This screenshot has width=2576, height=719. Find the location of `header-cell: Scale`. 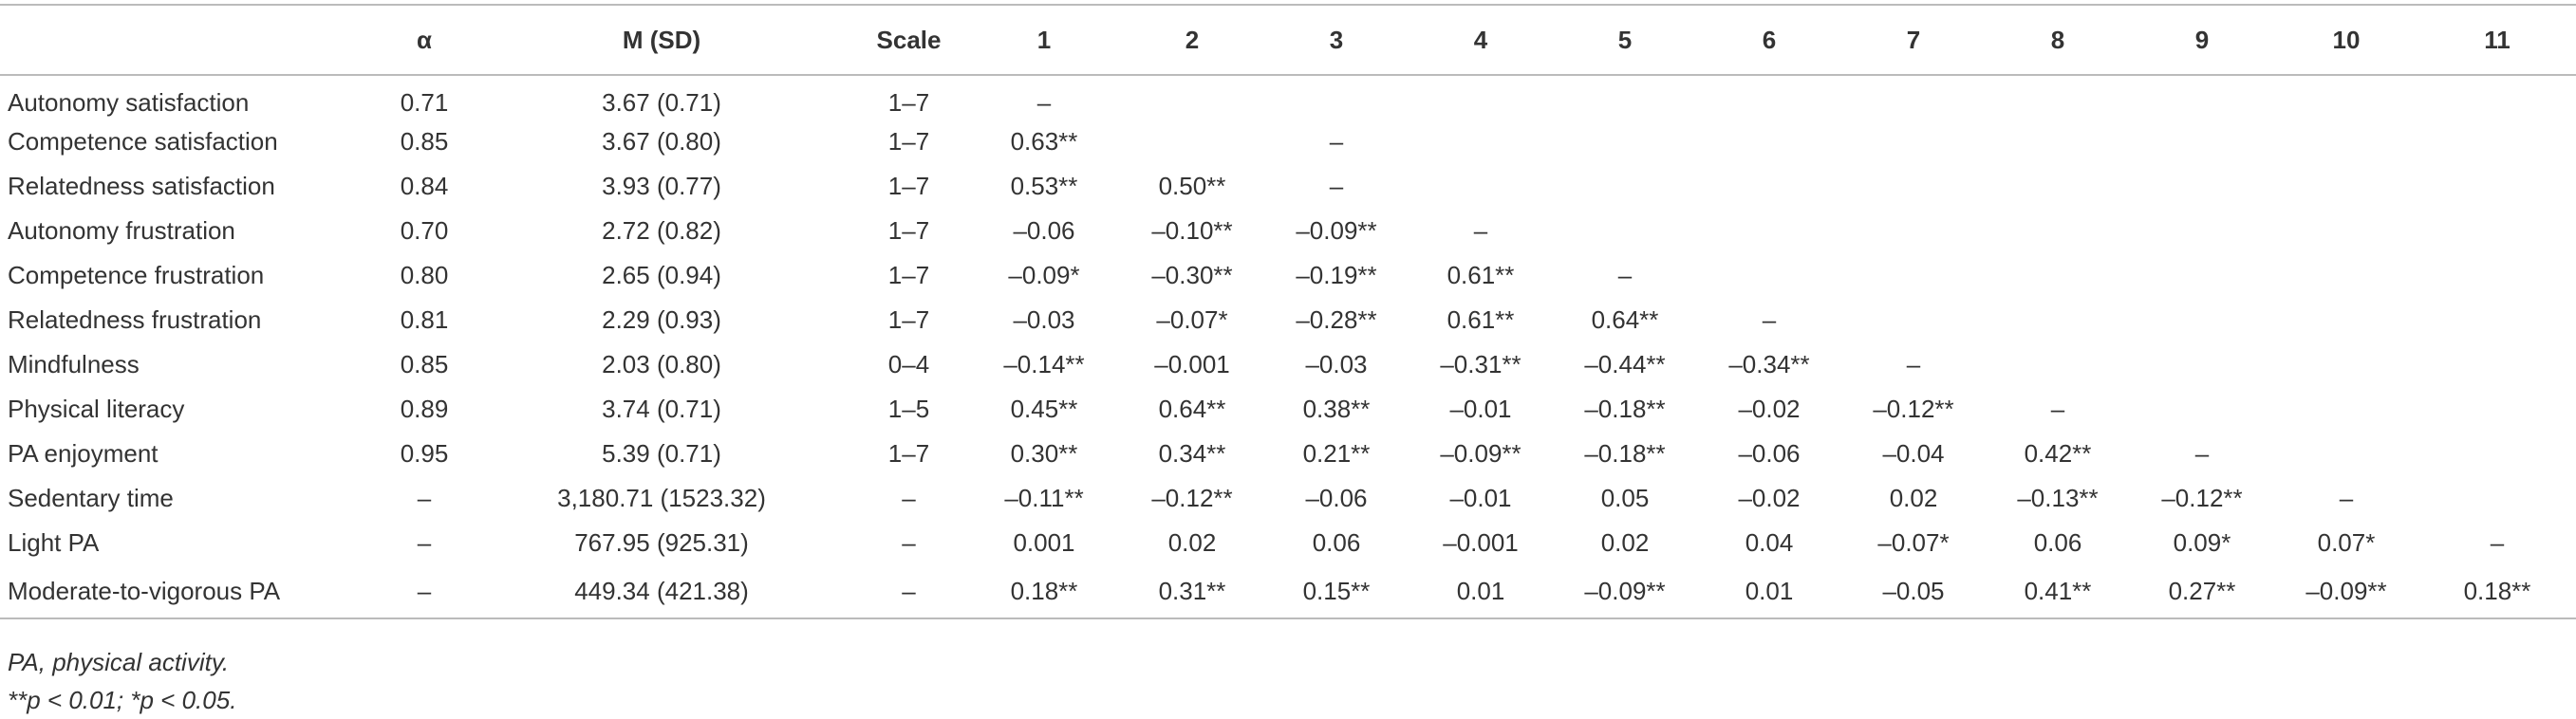

header-cell: Scale is located at coordinates (909, 40).